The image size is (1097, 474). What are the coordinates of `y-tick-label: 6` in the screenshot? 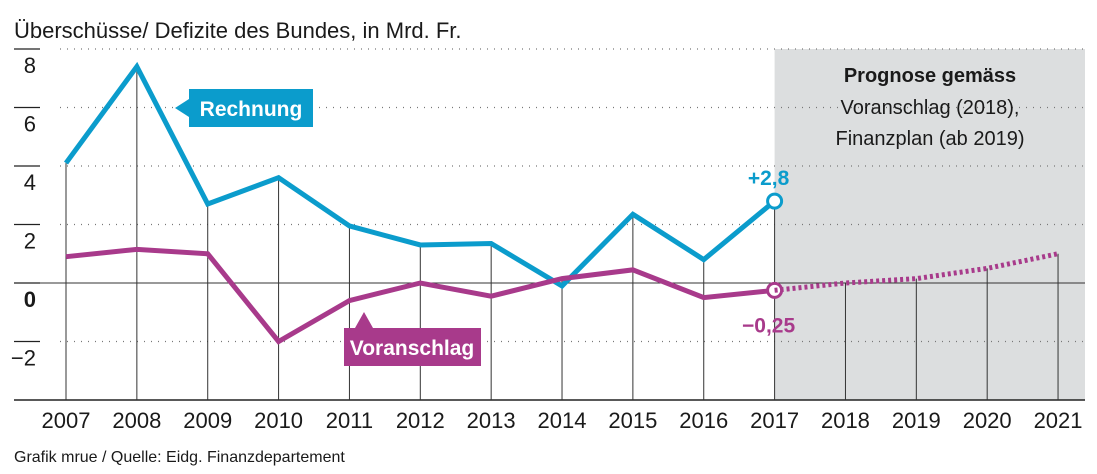 It's located at (30, 124).